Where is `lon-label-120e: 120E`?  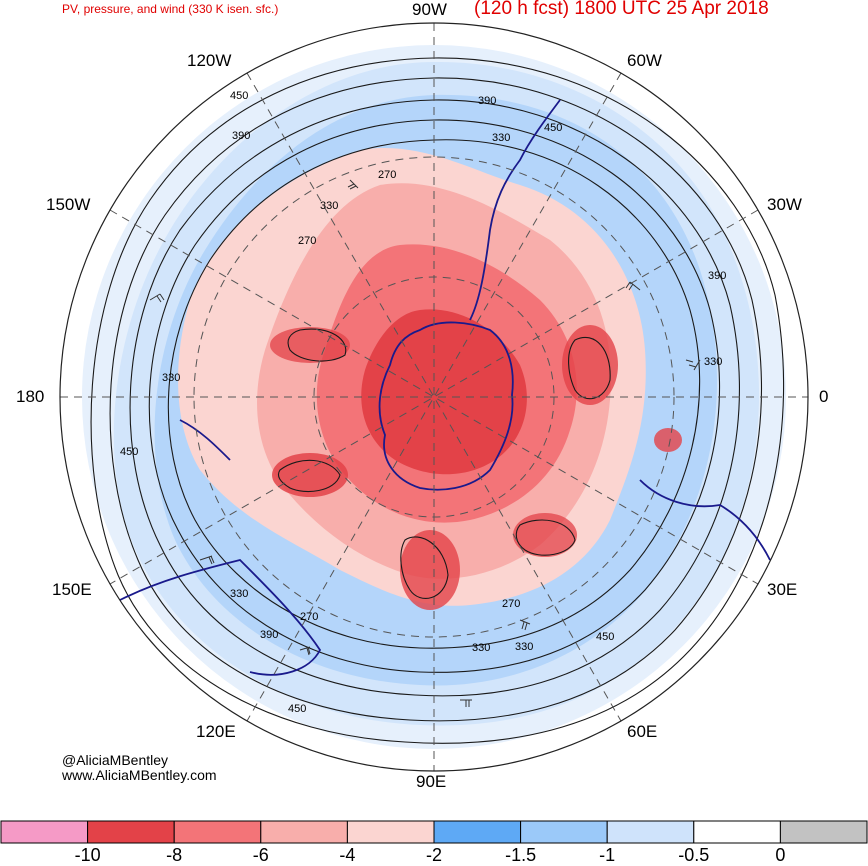 lon-label-120e: 120E is located at coordinates (216, 731).